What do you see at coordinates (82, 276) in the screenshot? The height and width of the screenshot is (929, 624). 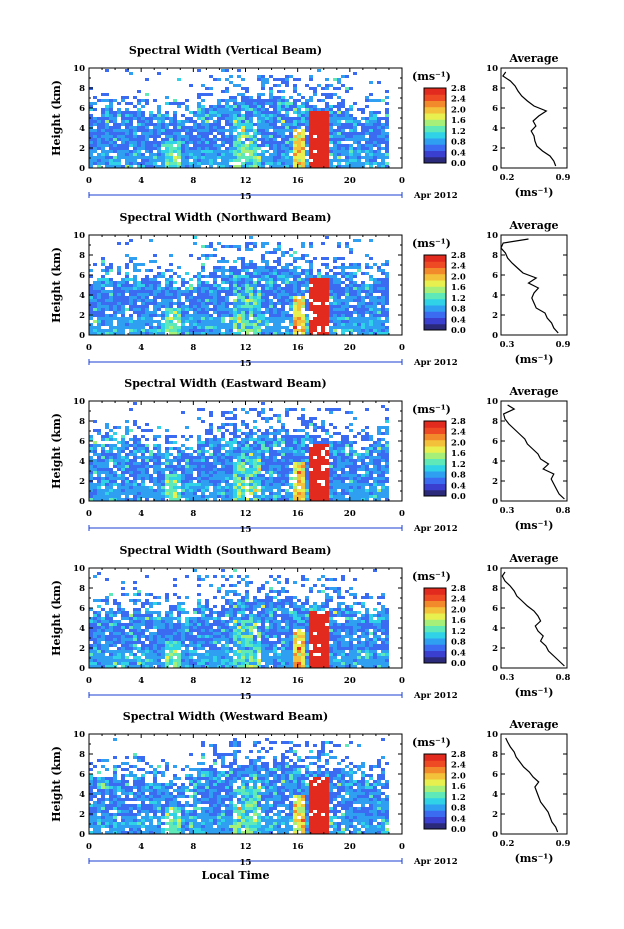 I see `y-tick-label: 6` at bounding box center [82, 276].